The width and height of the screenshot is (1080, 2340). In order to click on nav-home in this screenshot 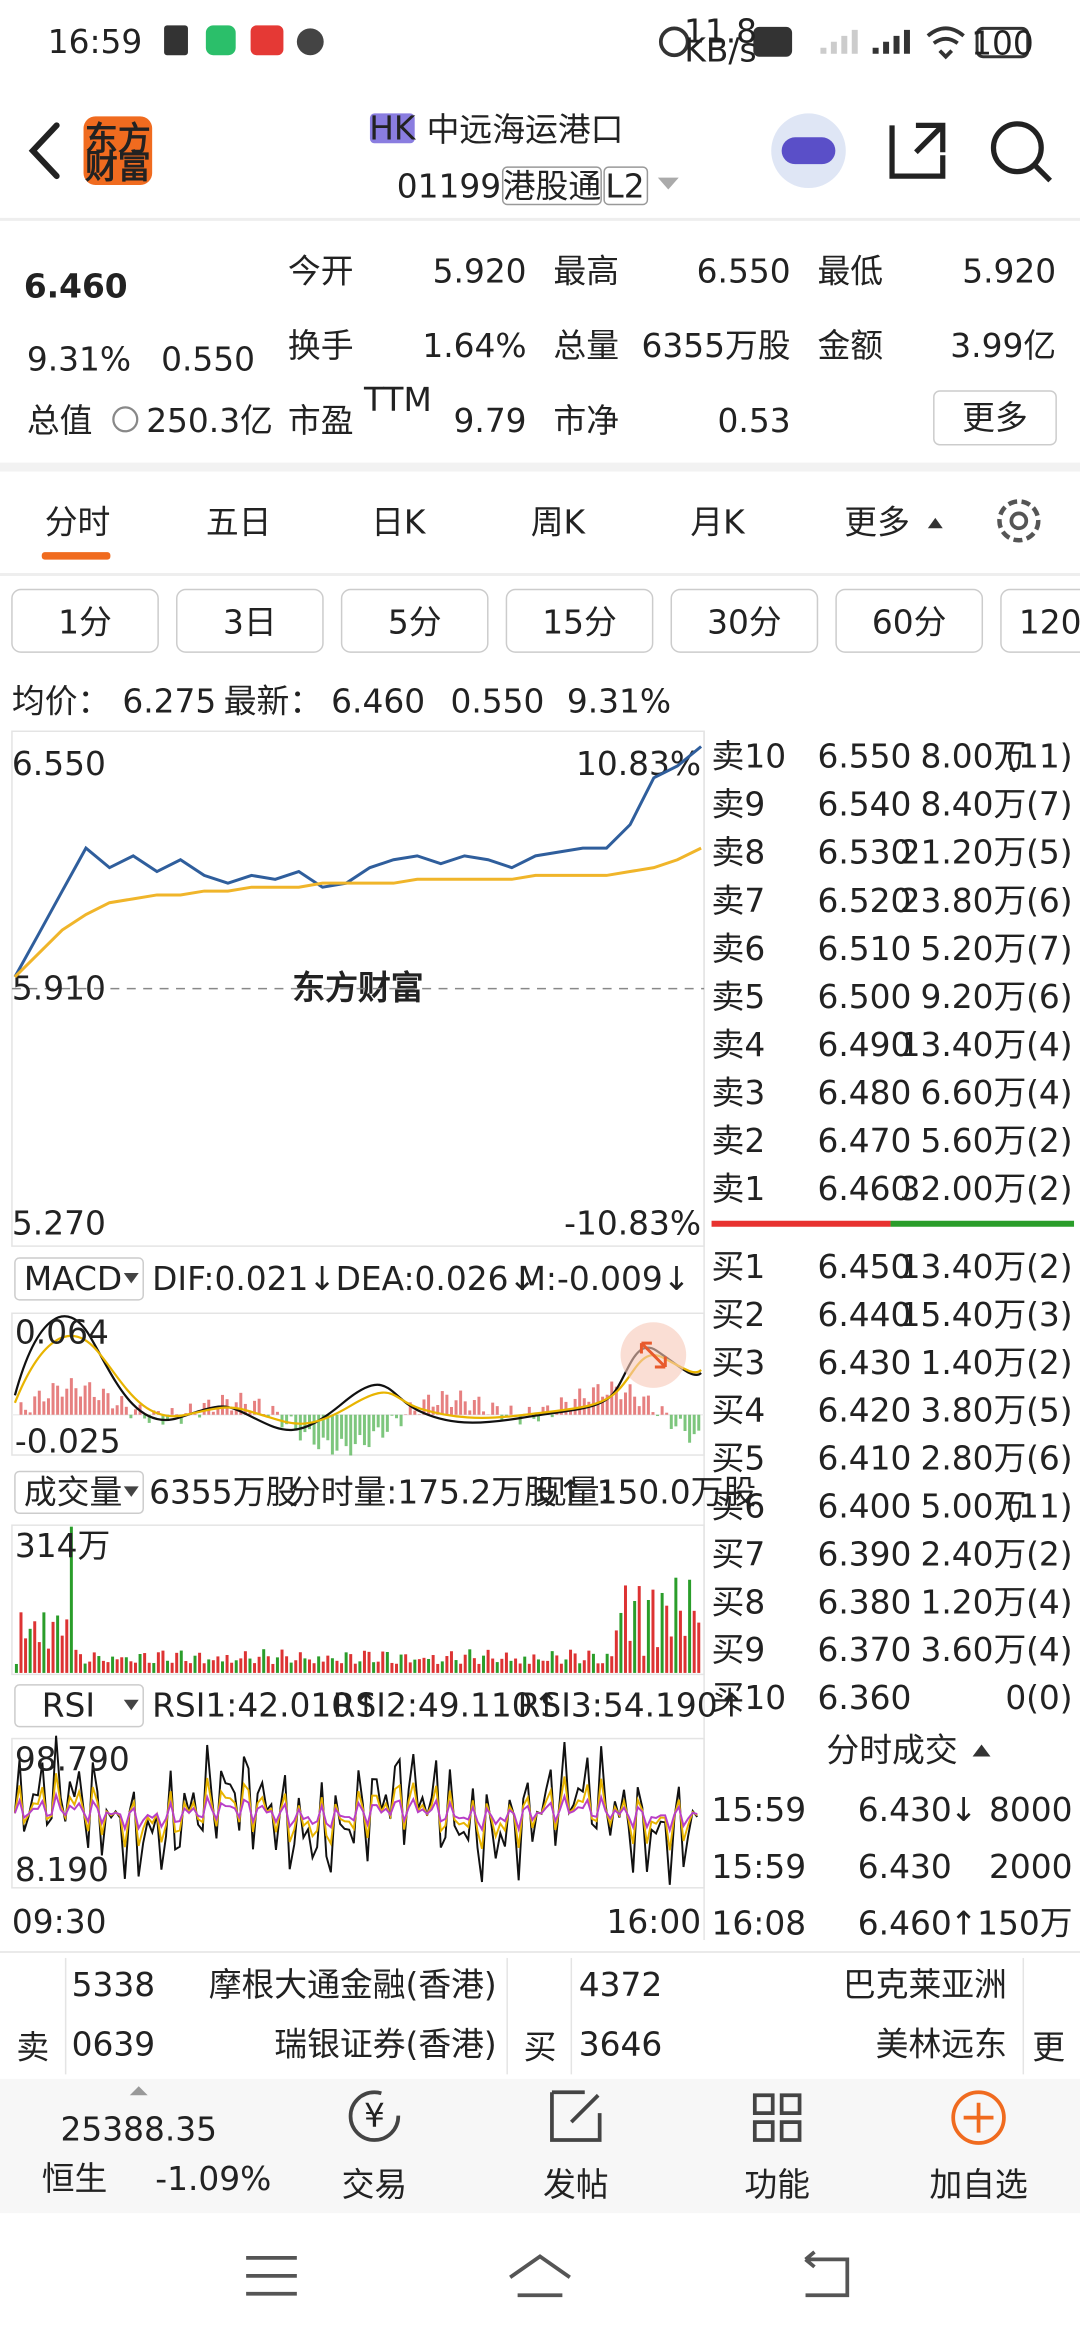, I will do `click(540, 2276)`.